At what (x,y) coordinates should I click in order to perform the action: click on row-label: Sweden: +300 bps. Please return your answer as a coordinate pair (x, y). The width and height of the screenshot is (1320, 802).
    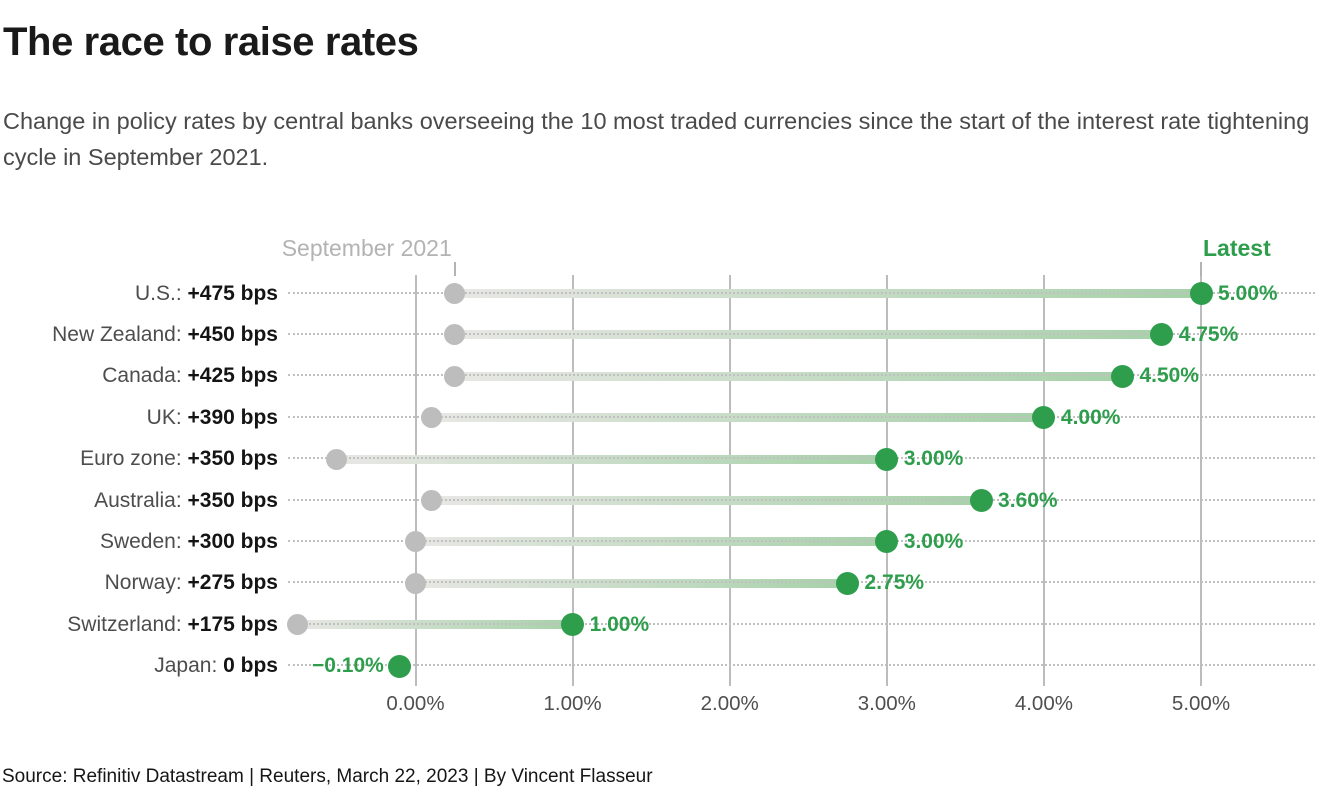
    Looking at the image, I should click on (139, 542).